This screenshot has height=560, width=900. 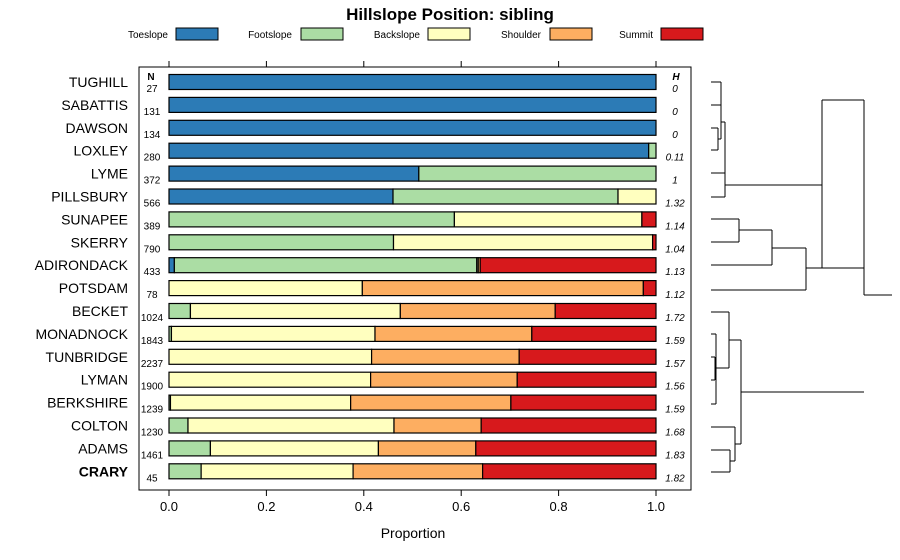 What do you see at coordinates (675, 433) in the screenshot?
I see `row-h-value: 1.68` at bounding box center [675, 433].